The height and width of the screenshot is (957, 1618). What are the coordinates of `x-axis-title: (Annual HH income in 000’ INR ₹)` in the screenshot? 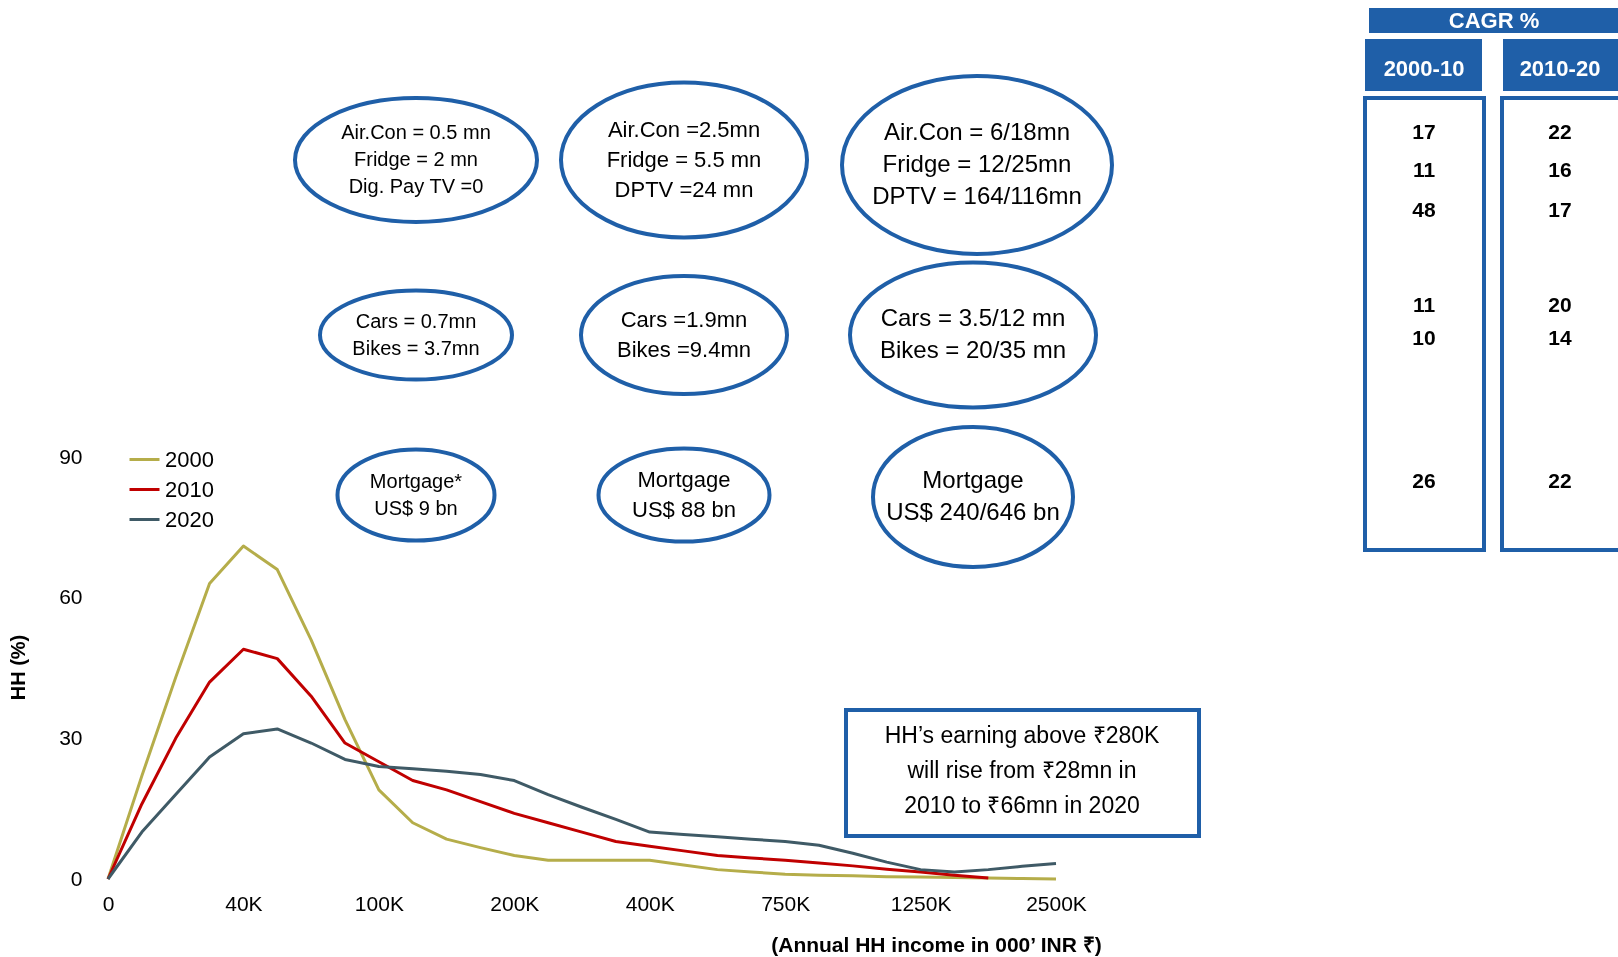 It's located at (936, 944).